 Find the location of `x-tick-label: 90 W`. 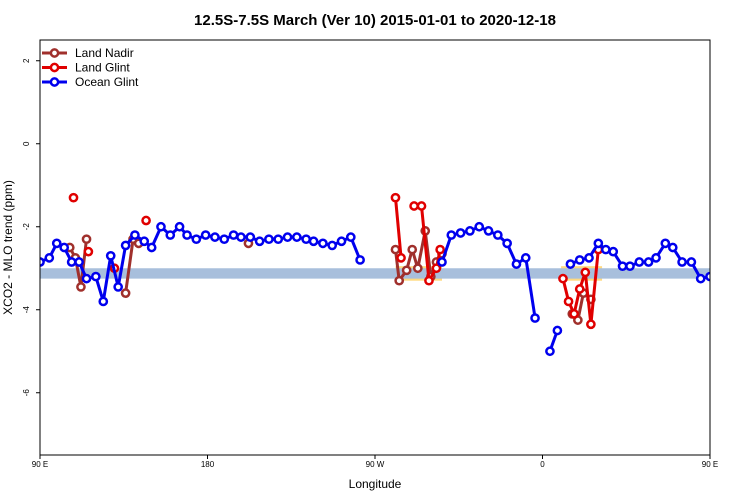

x-tick-label: 90 W is located at coordinates (375, 464).